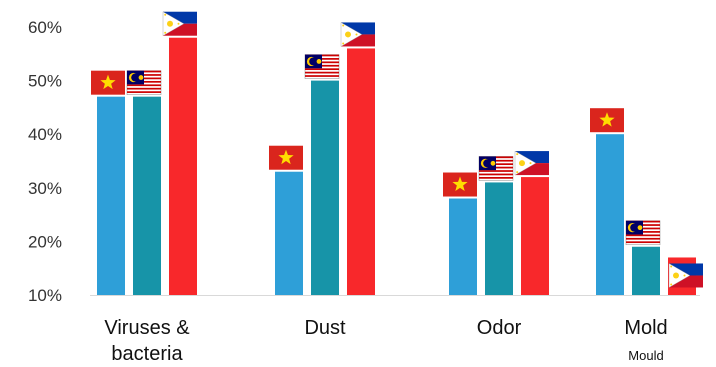  I want to click on y-tick-label: 10%, so click(45, 295).